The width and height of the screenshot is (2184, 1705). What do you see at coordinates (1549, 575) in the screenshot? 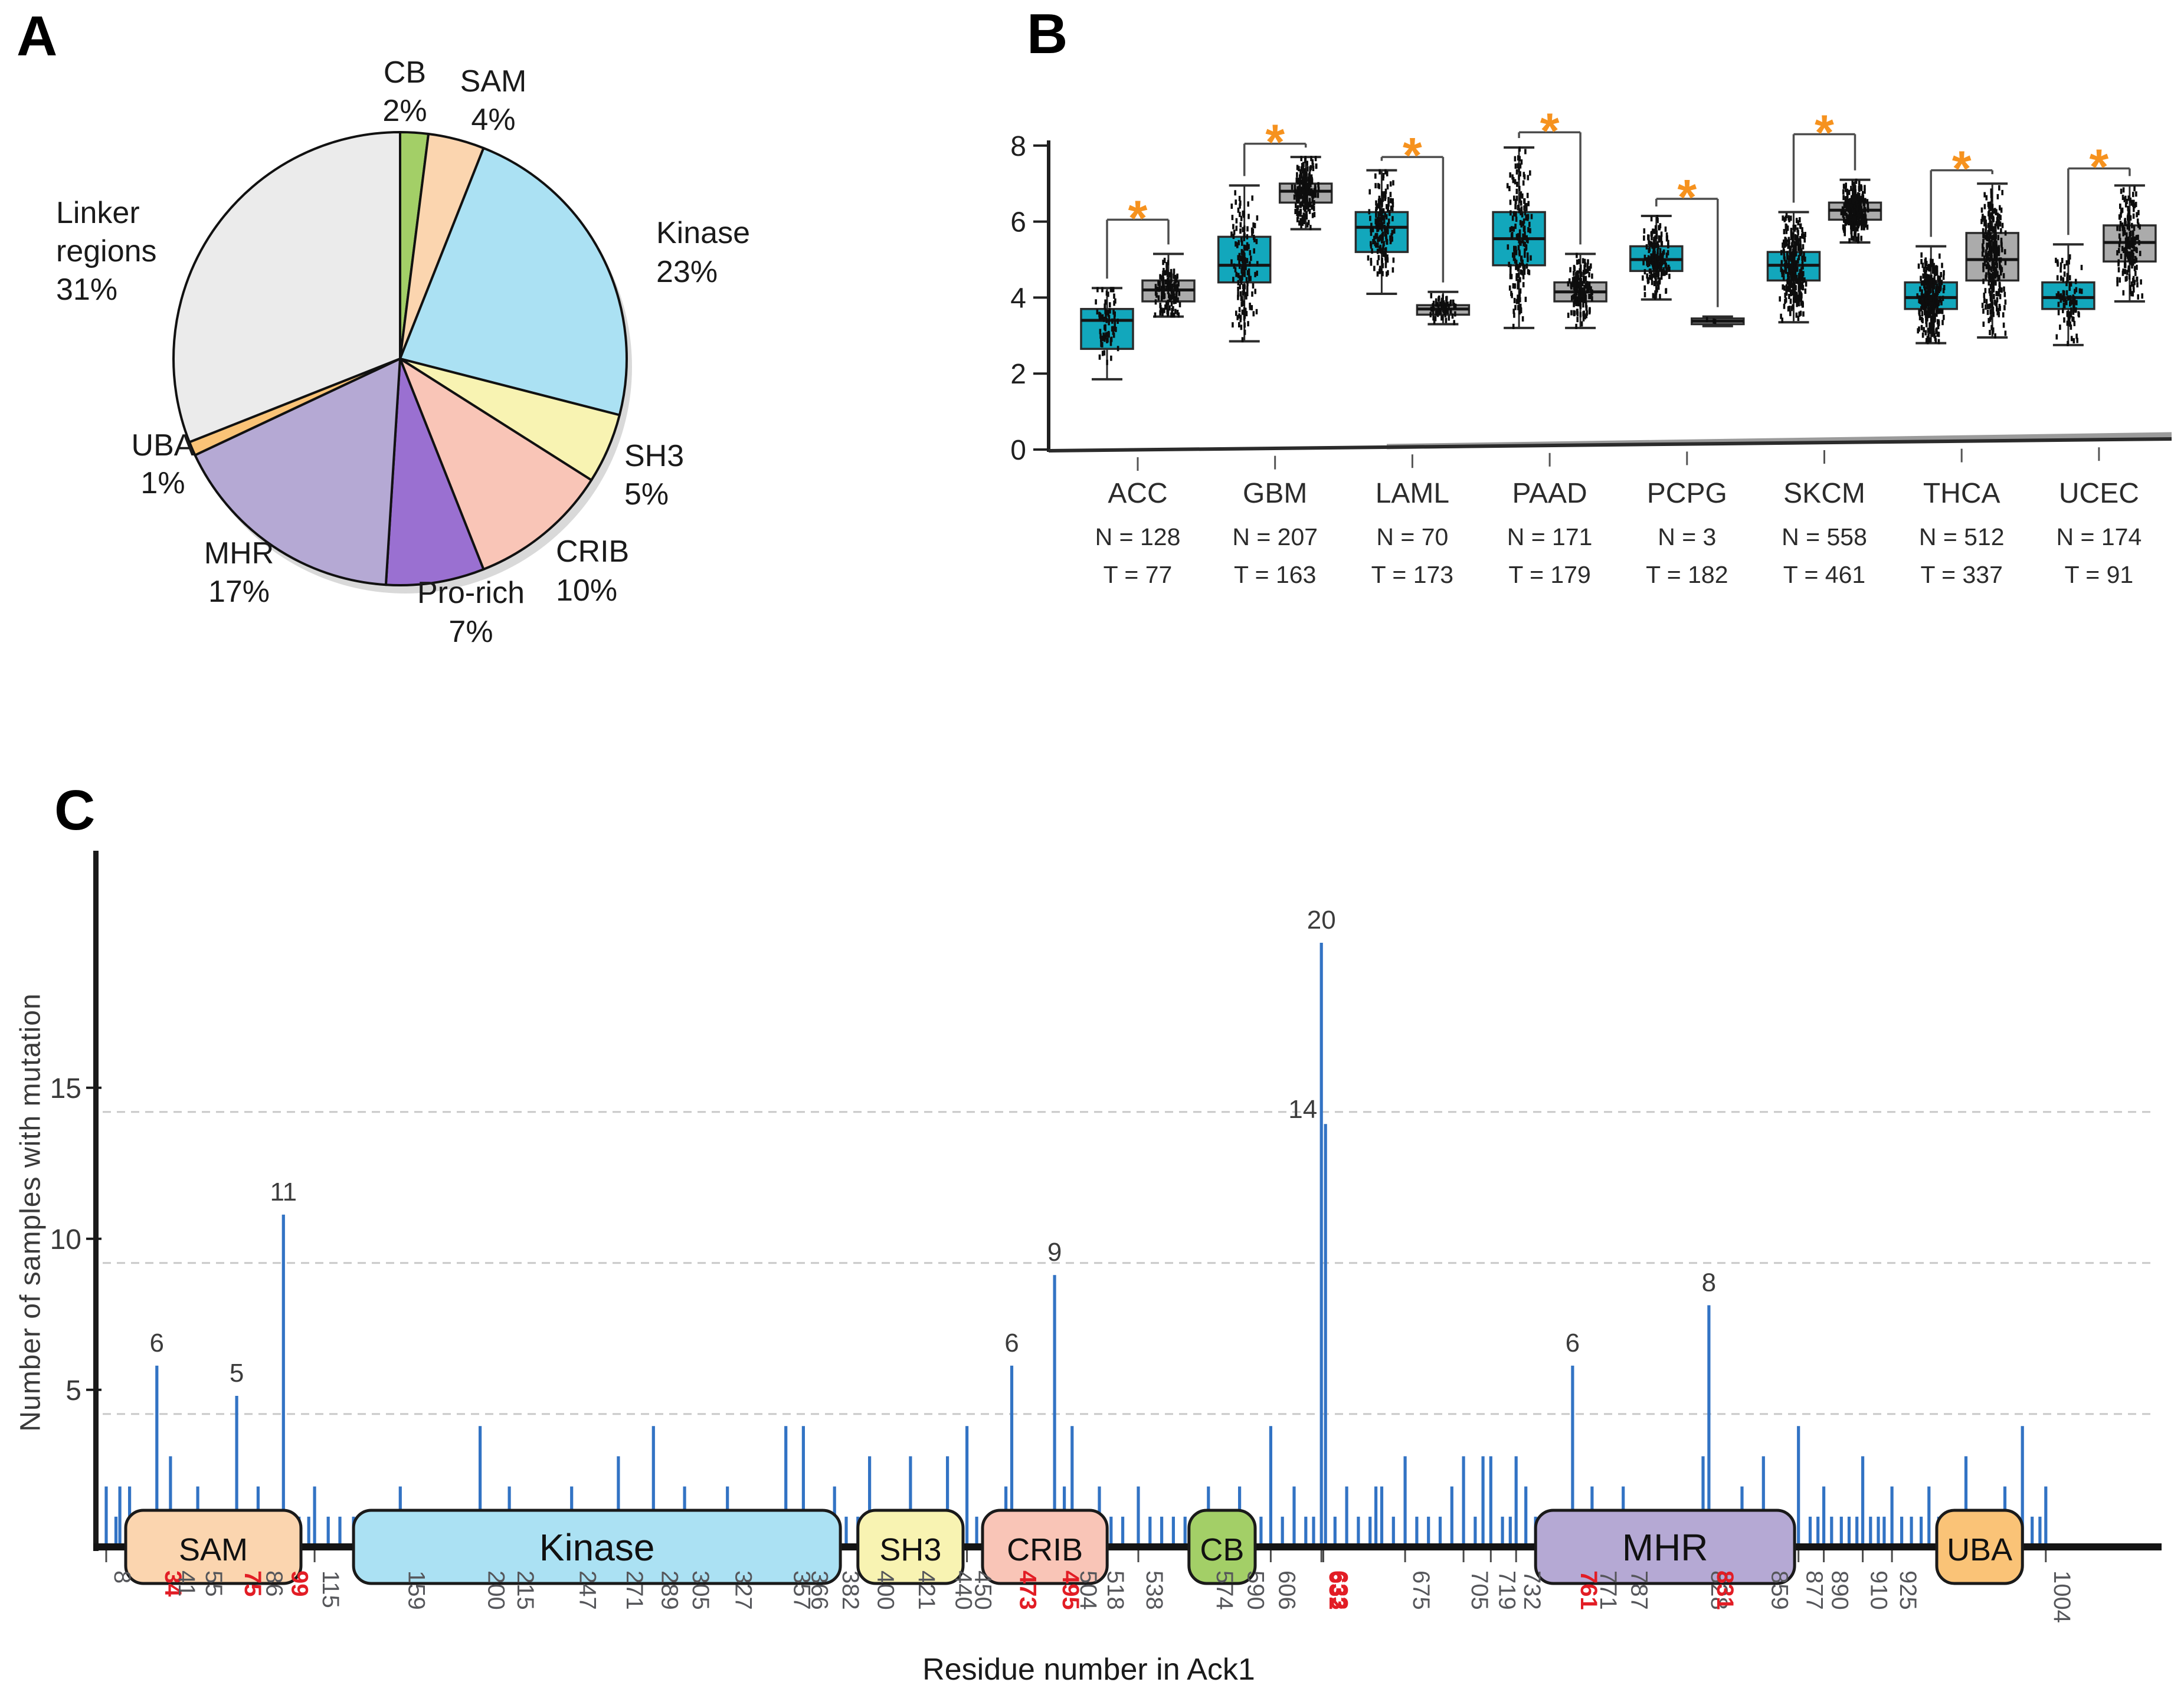
I see `tumor-count-label: T = 179` at bounding box center [1549, 575].